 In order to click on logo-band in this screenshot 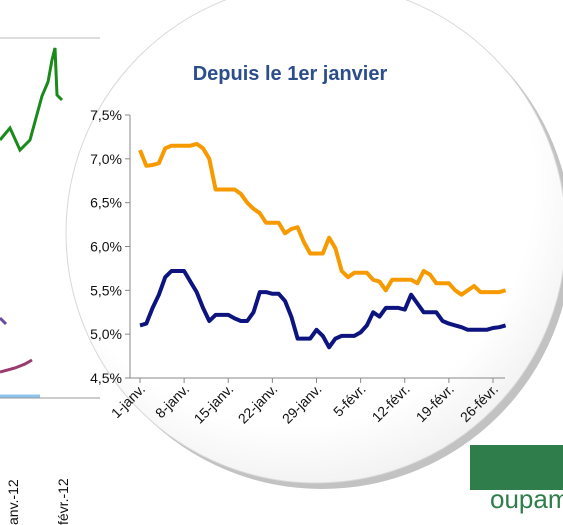, I will do `click(516, 467)`.